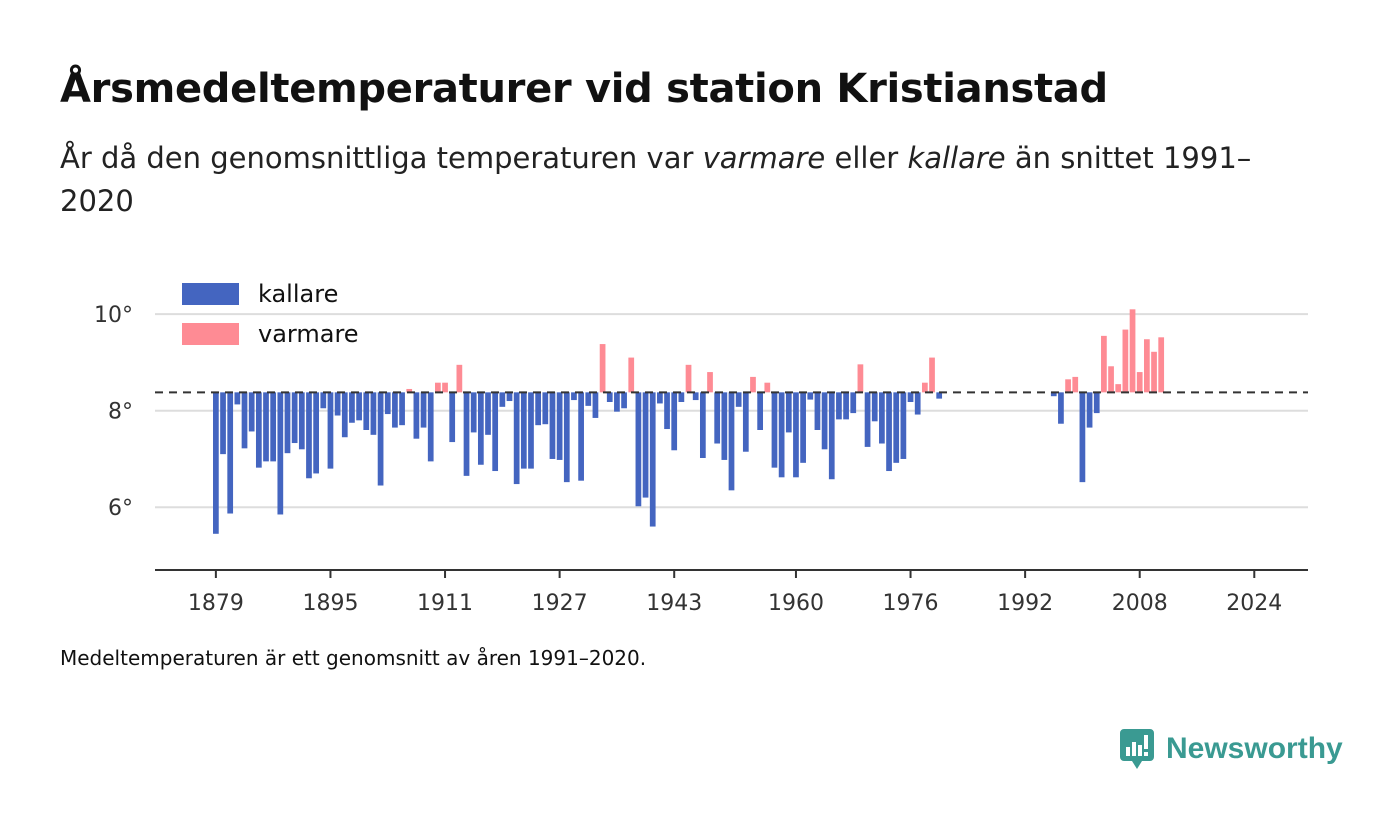 Image resolution: width=1400 pixels, height=831 pixels. I want to click on subtitle-colder: kallare, so click(956, 158).